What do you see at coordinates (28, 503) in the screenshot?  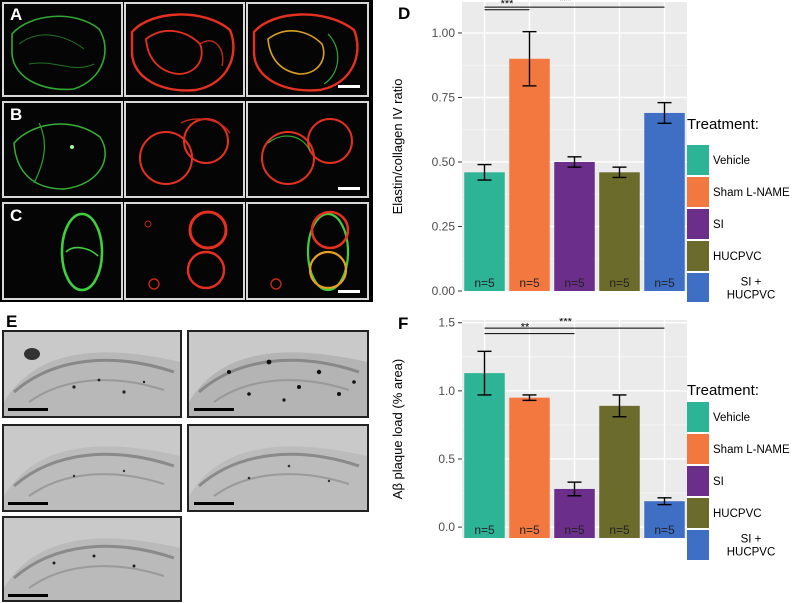 I see `scale-bar-e3` at bounding box center [28, 503].